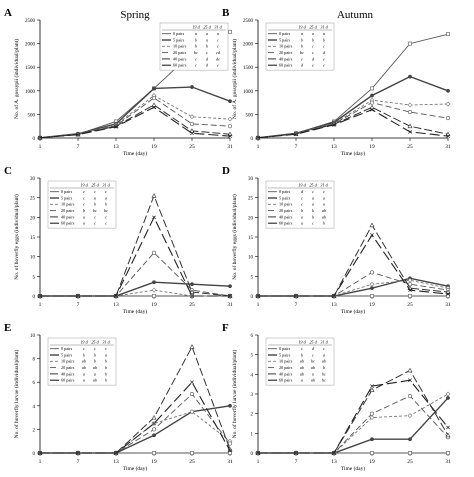  What do you see at coordinates (95, 342) in the screenshot?
I see `panel-e-table-header: 25 d` at bounding box center [95, 342].